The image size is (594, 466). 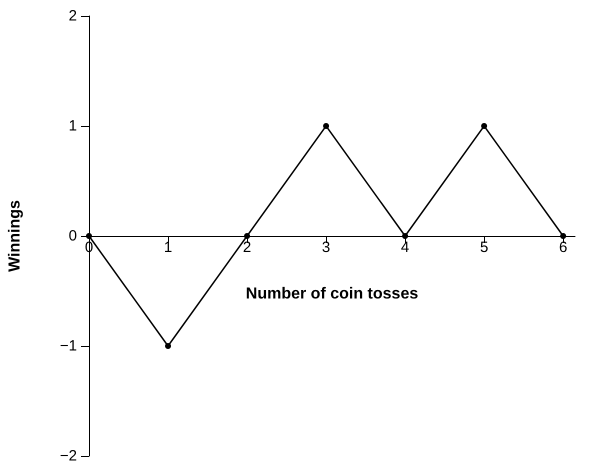 What do you see at coordinates (332, 294) in the screenshot?
I see `x-axis-title: Number of coin tosses` at bounding box center [332, 294].